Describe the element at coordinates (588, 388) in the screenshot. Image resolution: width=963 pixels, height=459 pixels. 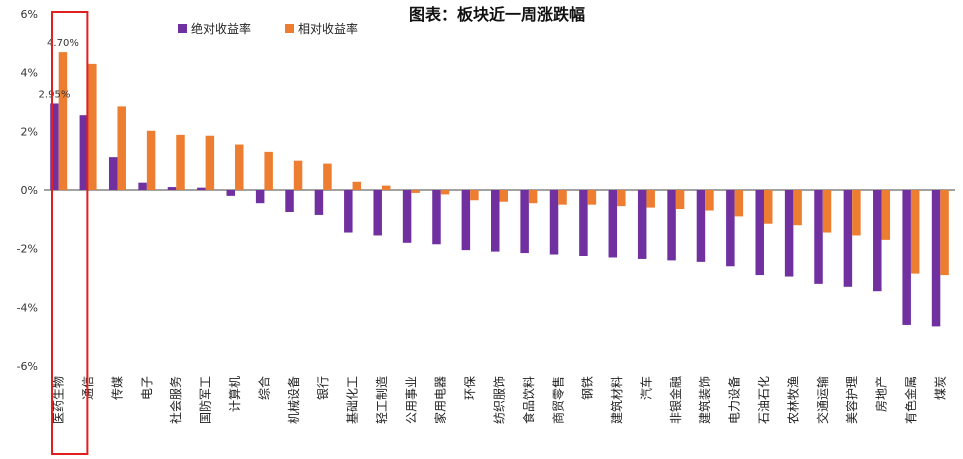
I see `category-label: 钢铁` at that location.